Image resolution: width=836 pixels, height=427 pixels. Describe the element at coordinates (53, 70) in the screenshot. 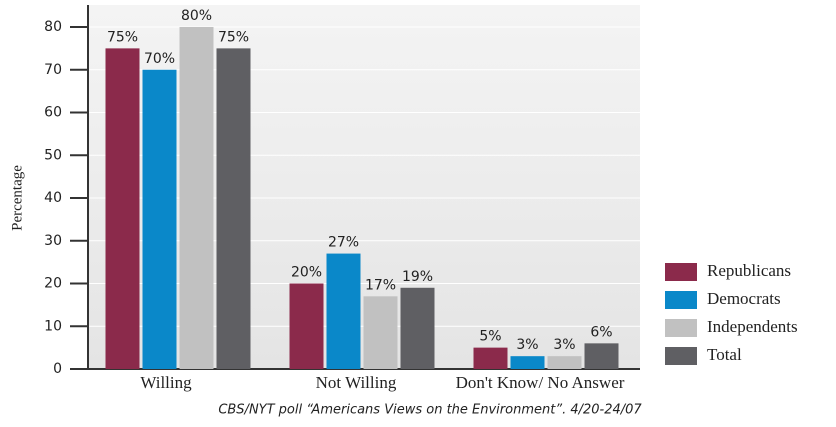

I see `y-tick-label: 70` at that location.